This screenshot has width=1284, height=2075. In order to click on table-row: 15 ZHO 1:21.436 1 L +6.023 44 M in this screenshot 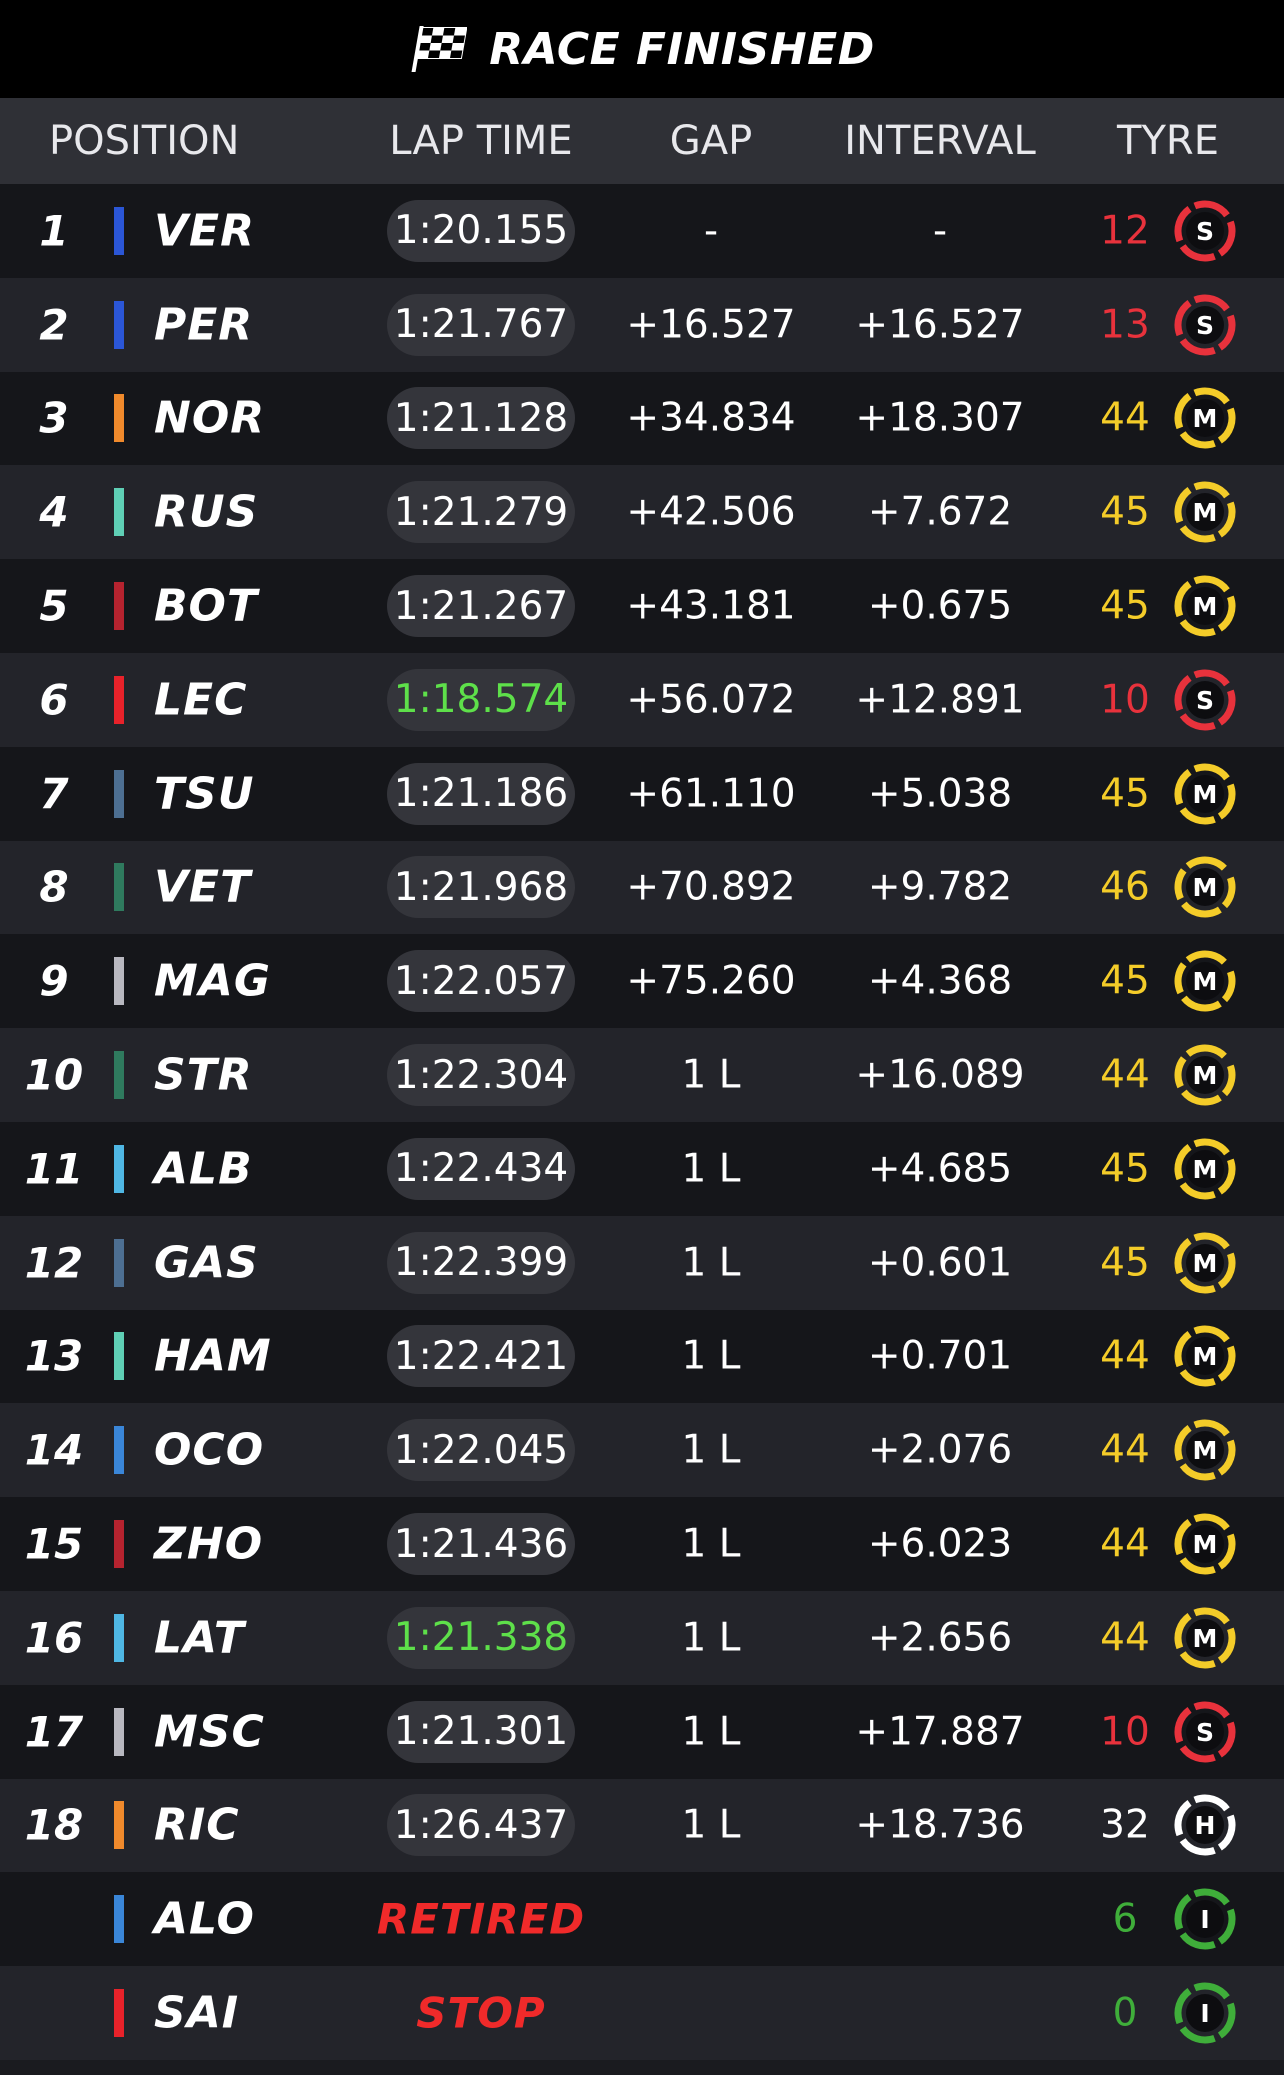, I will do `click(642, 1544)`.